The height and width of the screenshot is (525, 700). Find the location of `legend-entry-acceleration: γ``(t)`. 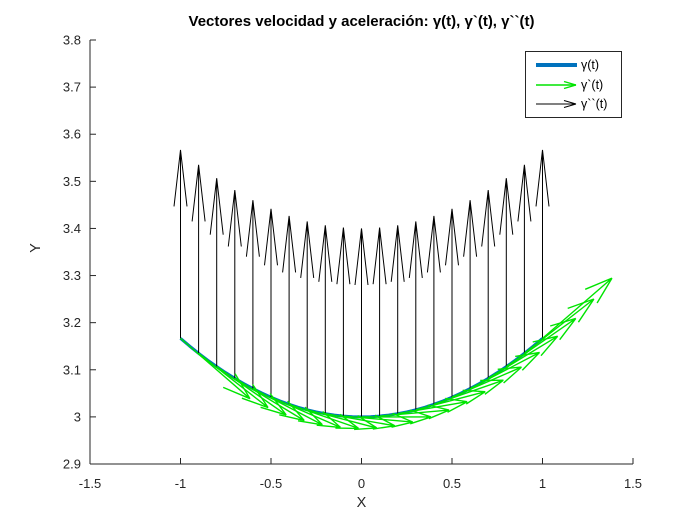

legend-entry-acceleration: γ``(t) is located at coordinates (577, 104).